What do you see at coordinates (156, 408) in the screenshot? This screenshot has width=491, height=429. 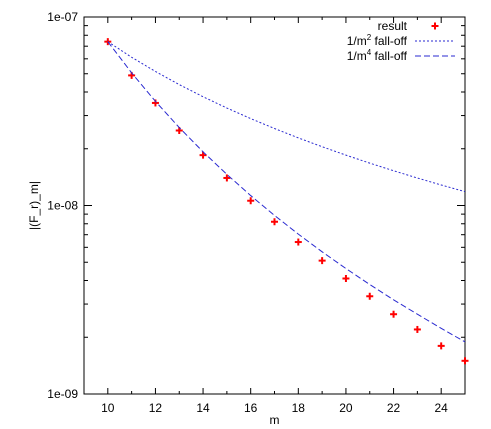 I see `x-tick-label: 12` at bounding box center [156, 408].